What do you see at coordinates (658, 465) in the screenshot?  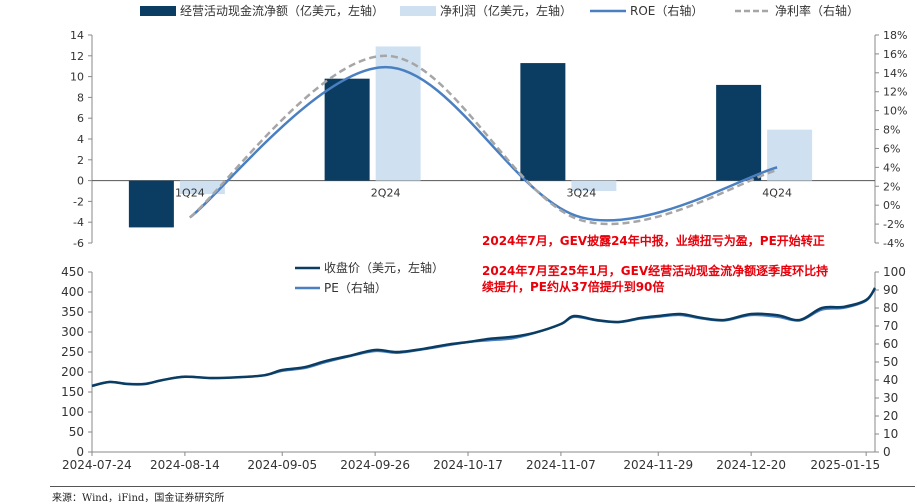 I see `chart-2-x-tick-label: 2024-11-29` at bounding box center [658, 465].